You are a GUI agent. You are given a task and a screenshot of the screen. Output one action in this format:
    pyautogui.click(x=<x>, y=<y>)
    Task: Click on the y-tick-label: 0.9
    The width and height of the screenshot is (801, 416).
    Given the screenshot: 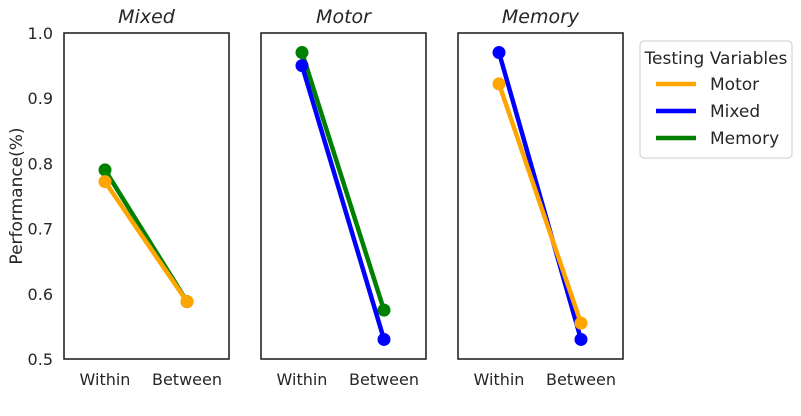 What is the action you would take?
    pyautogui.click(x=40, y=98)
    